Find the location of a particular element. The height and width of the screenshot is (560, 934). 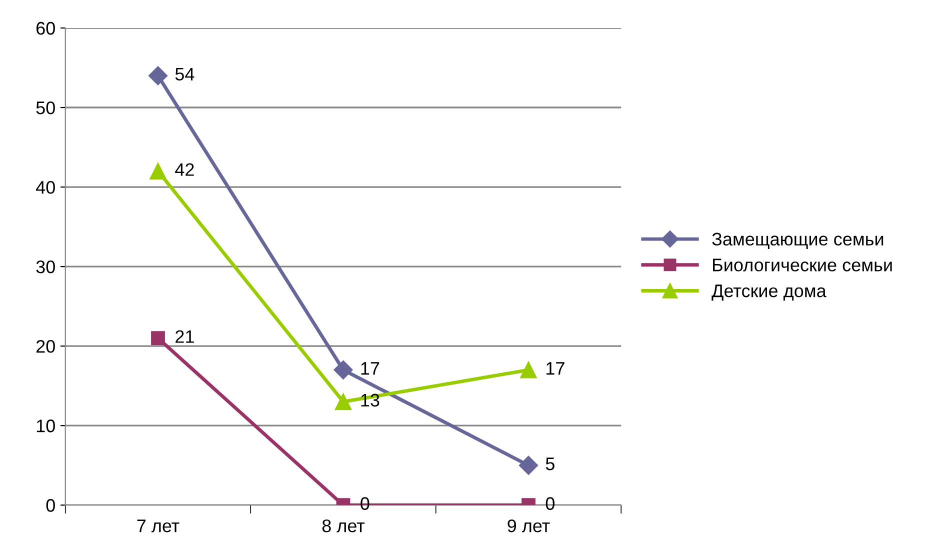

y-tick-label: 30 is located at coordinates (45, 267).